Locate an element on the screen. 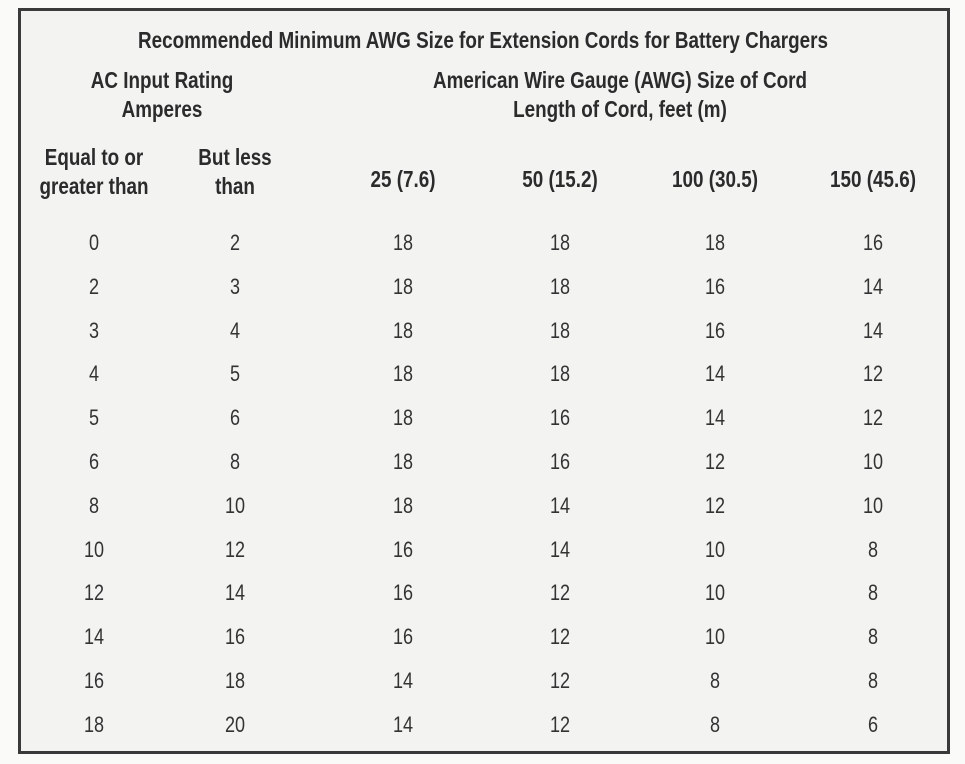  table-cell: 0 is located at coordinates (94, 242).